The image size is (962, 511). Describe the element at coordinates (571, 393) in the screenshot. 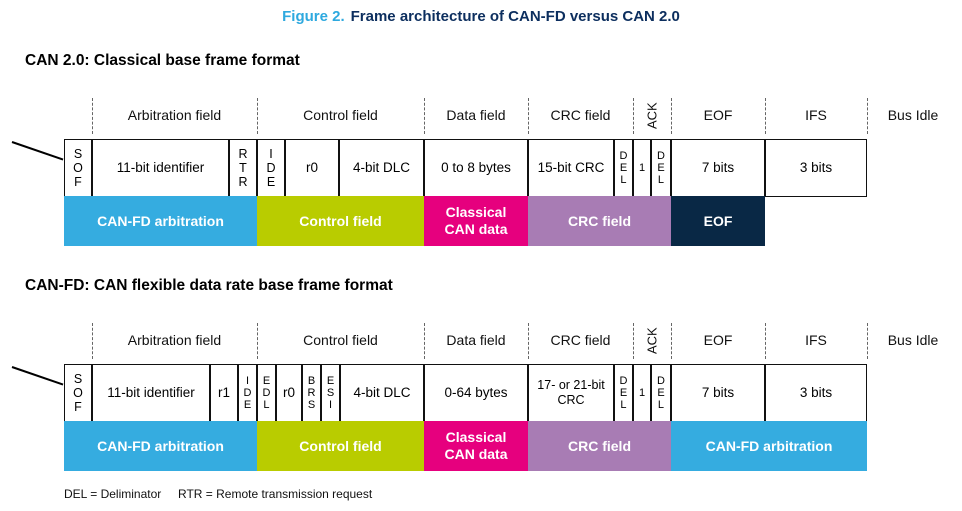

I see `canfd-box-crc: 17- or 21-bit CRC` at that location.